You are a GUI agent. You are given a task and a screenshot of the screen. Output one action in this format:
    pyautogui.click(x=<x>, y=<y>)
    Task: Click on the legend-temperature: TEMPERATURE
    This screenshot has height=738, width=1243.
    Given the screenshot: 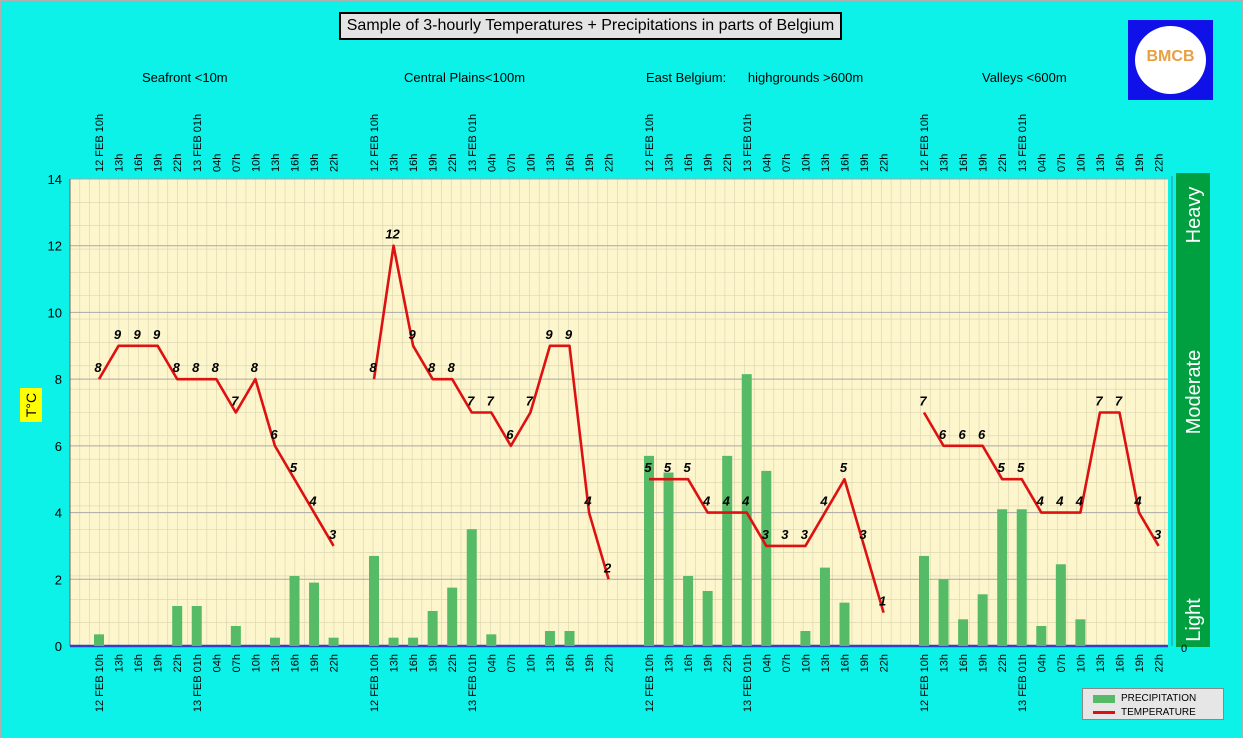 What is the action you would take?
    pyautogui.click(x=1144, y=712)
    